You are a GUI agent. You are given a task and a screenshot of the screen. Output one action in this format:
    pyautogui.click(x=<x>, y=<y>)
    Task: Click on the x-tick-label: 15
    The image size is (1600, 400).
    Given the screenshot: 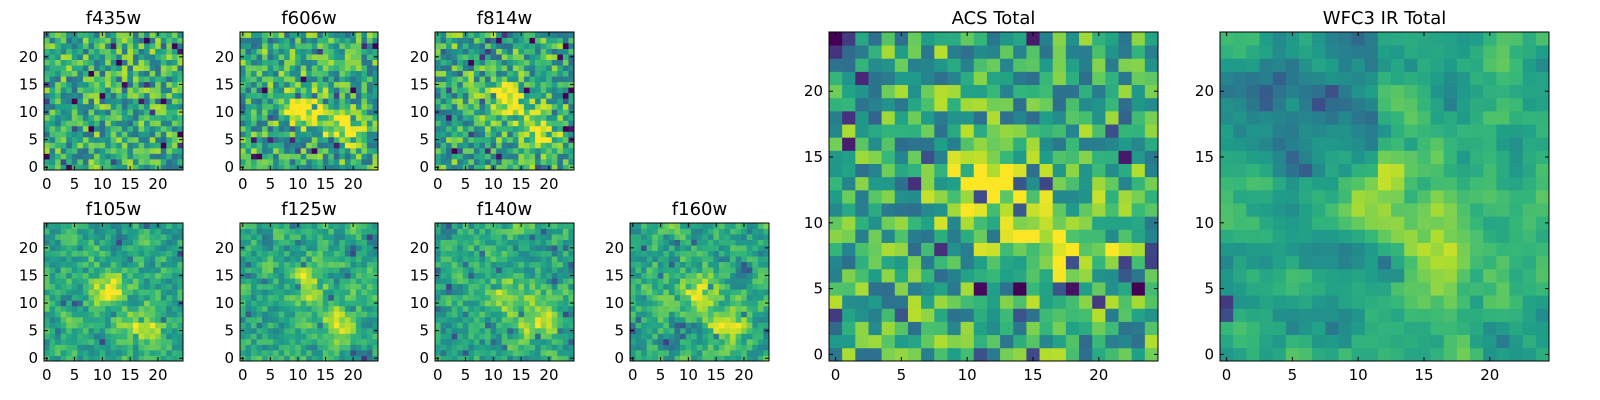 What is the action you would take?
    pyautogui.click(x=130, y=375)
    